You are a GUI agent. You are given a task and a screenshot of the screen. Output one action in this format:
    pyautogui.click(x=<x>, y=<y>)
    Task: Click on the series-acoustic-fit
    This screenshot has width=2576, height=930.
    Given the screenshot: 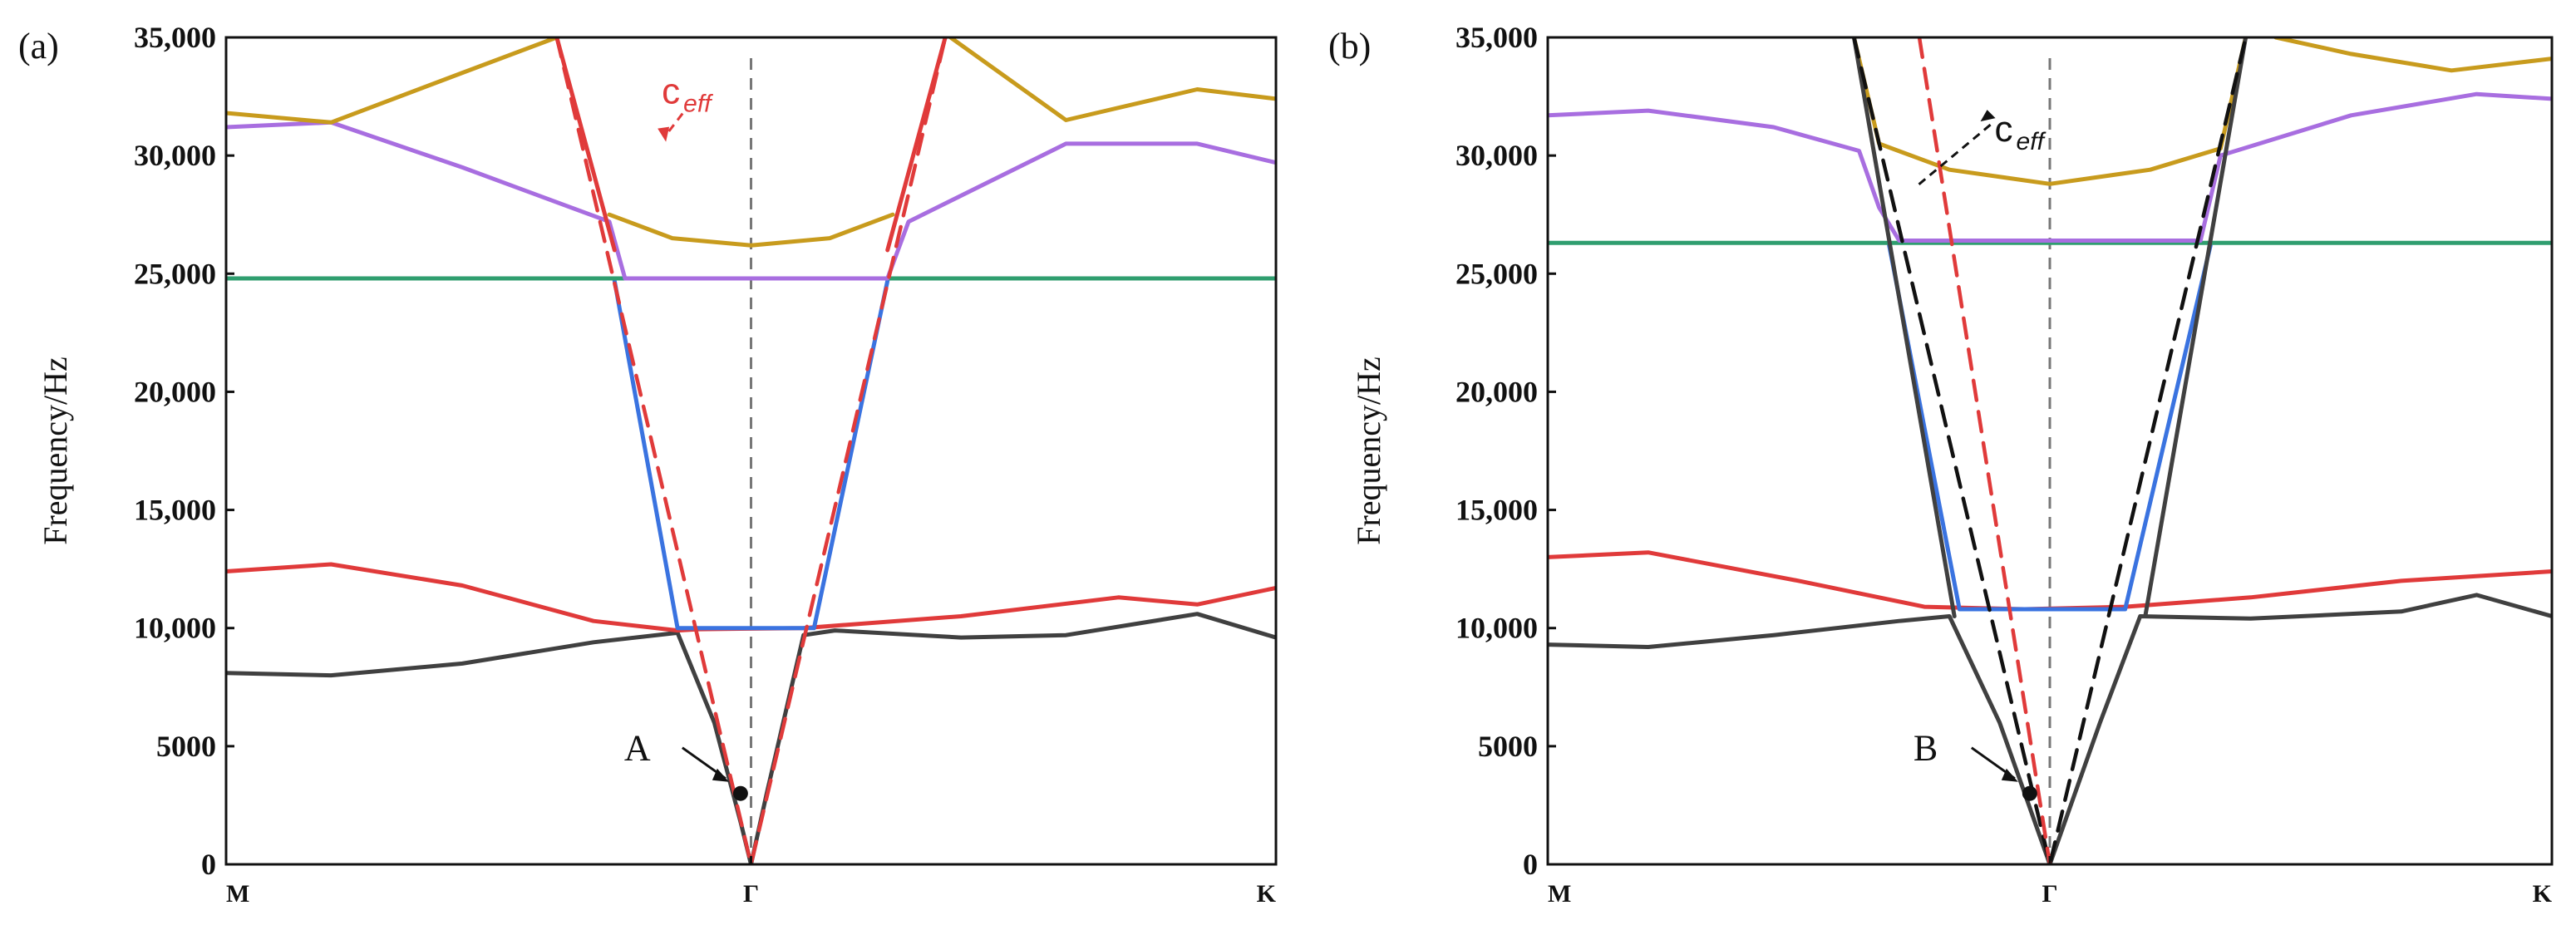 What is the action you would take?
    pyautogui.click(x=2050, y=450)
    